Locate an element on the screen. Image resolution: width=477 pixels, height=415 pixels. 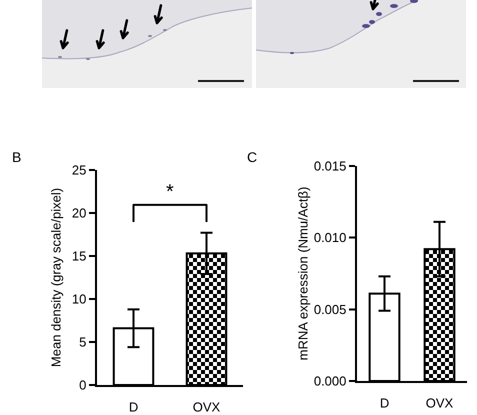
y-tick-label: 0 is located at coordinates (82, 385).